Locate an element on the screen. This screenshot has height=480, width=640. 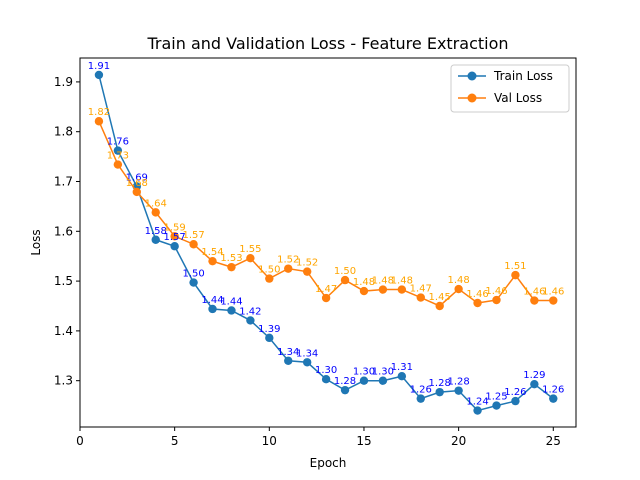
x-tick-label: 10 is located at coordinates (269, 441).